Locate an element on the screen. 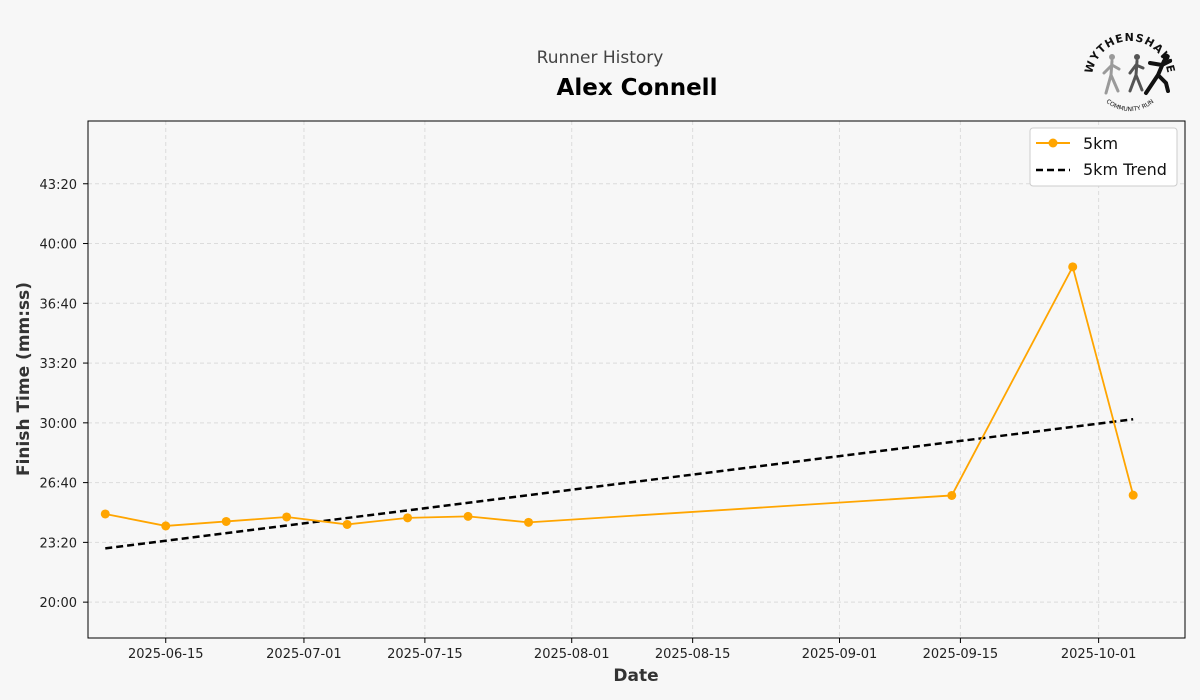 This screenshot has width=1200, height=700. x-tick-label: 2025-07-15 is located at coordinates (425, 654).